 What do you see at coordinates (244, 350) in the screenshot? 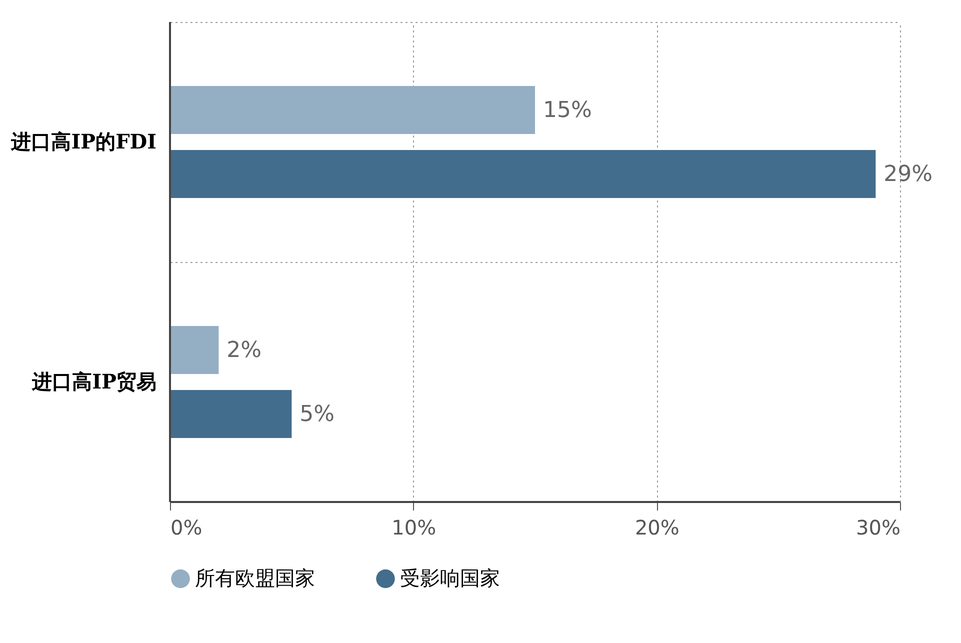
I see `data-label: 2%` at bounding box center [244, 350].